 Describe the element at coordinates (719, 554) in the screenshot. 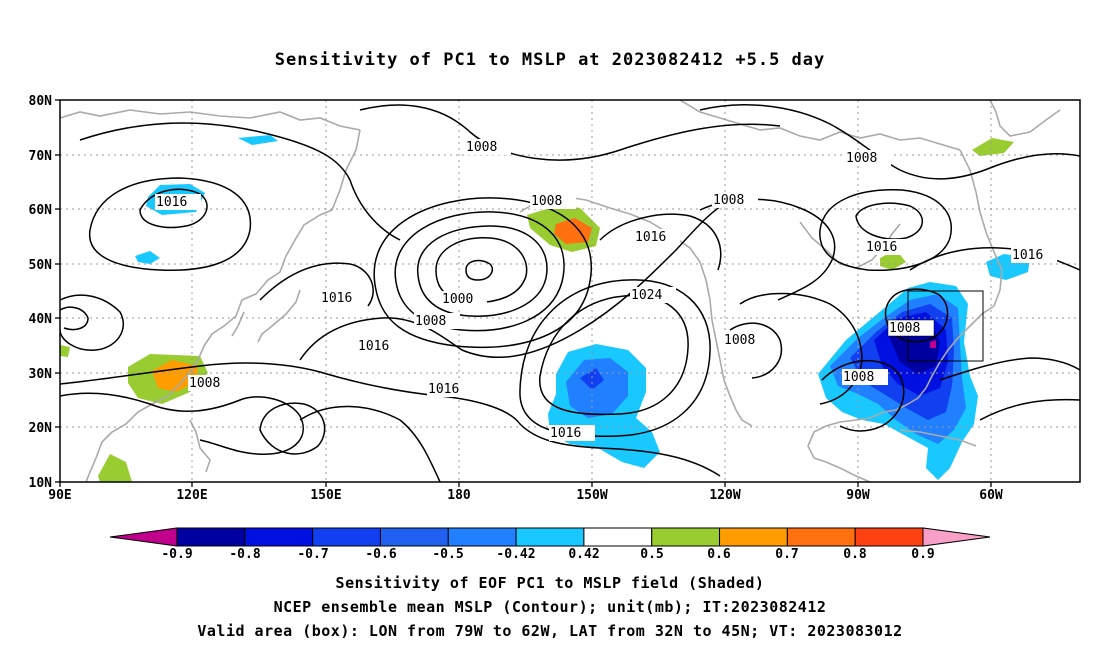

I see `colorbar-label-8: 0.6` at that location.